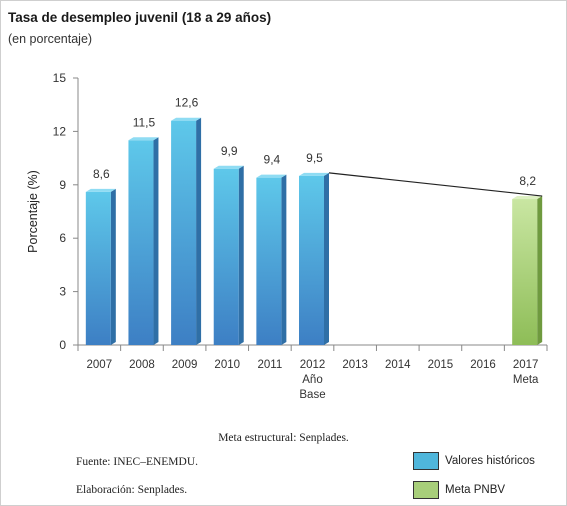 This screenshot has width=567, height=506. What do you see at coordinates (527, 181) in the screenshot?
I see `data-label-2017: 8,2` at bounding box center [527, 181].